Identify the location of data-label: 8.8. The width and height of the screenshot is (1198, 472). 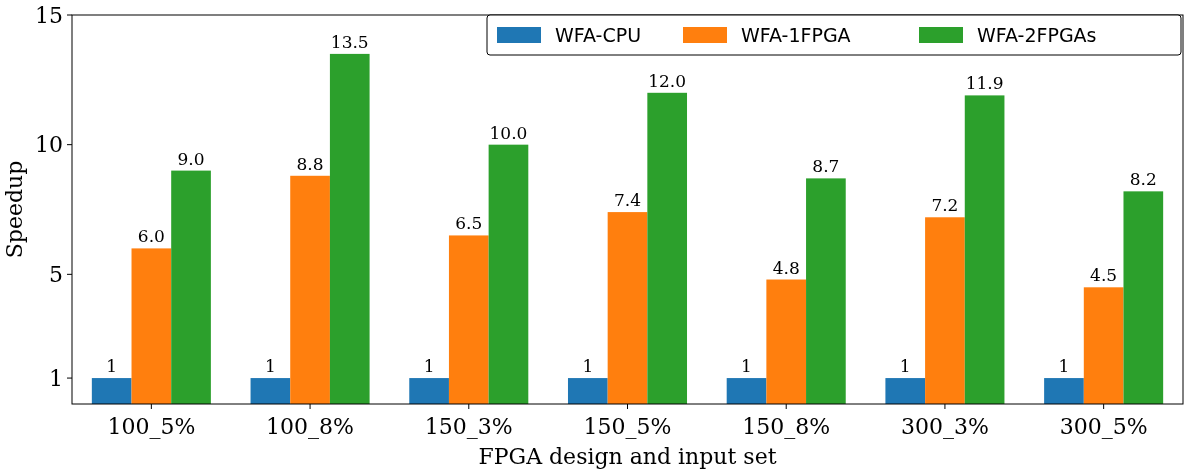
(310, 163).